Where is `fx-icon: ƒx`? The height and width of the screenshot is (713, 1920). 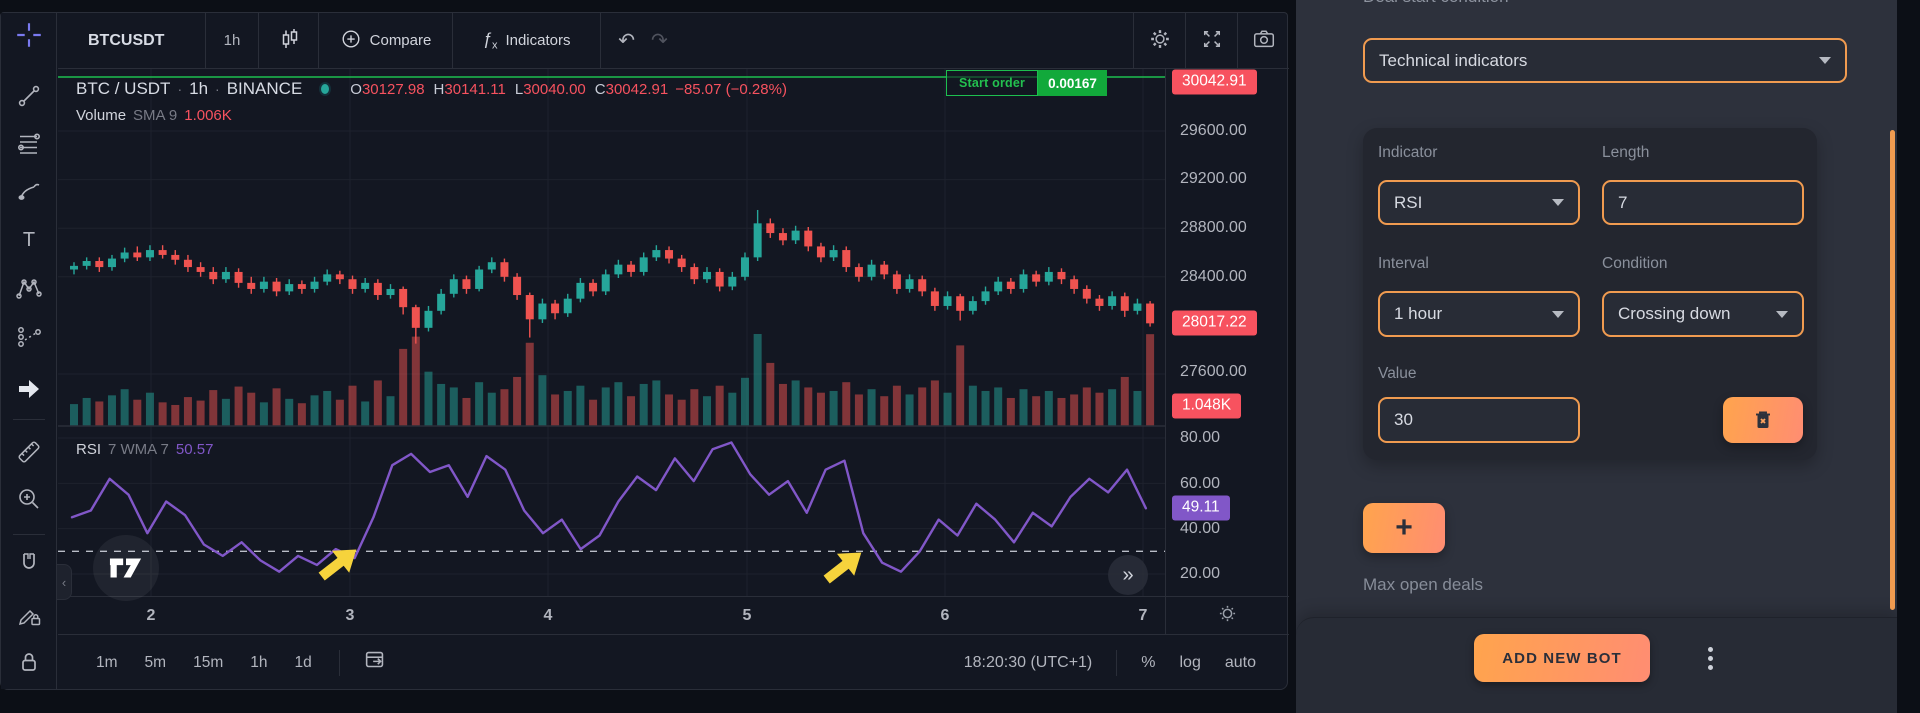 fx-icon: ƒx is located at coordinates (490, 40).